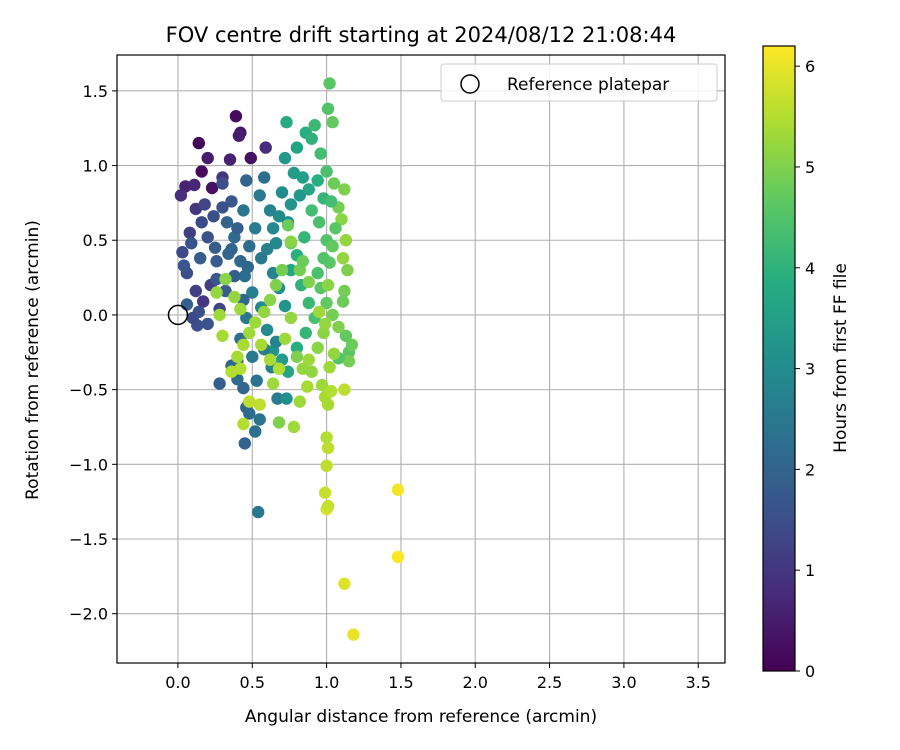  I want to click on x-tick-label: 3.0, so click(623, 682).